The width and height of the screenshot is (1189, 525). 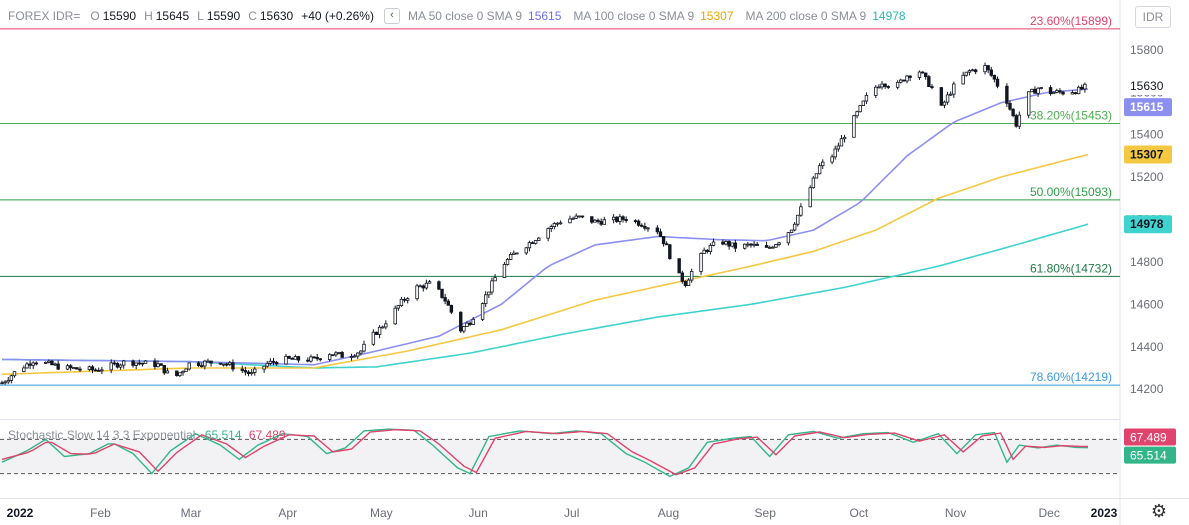 I want to click on collapse-legend-icon: ‹, so click(x=391, y=16).